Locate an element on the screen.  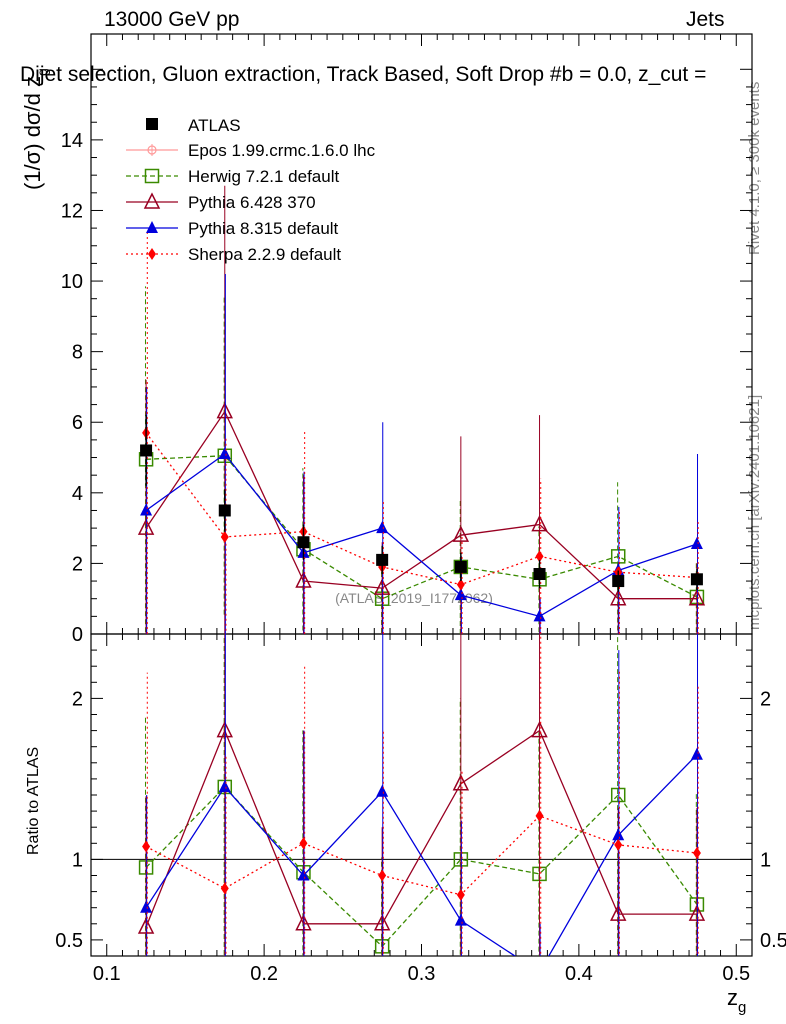
y-tick-label-main: 14 is located at coordinates (72, 141).